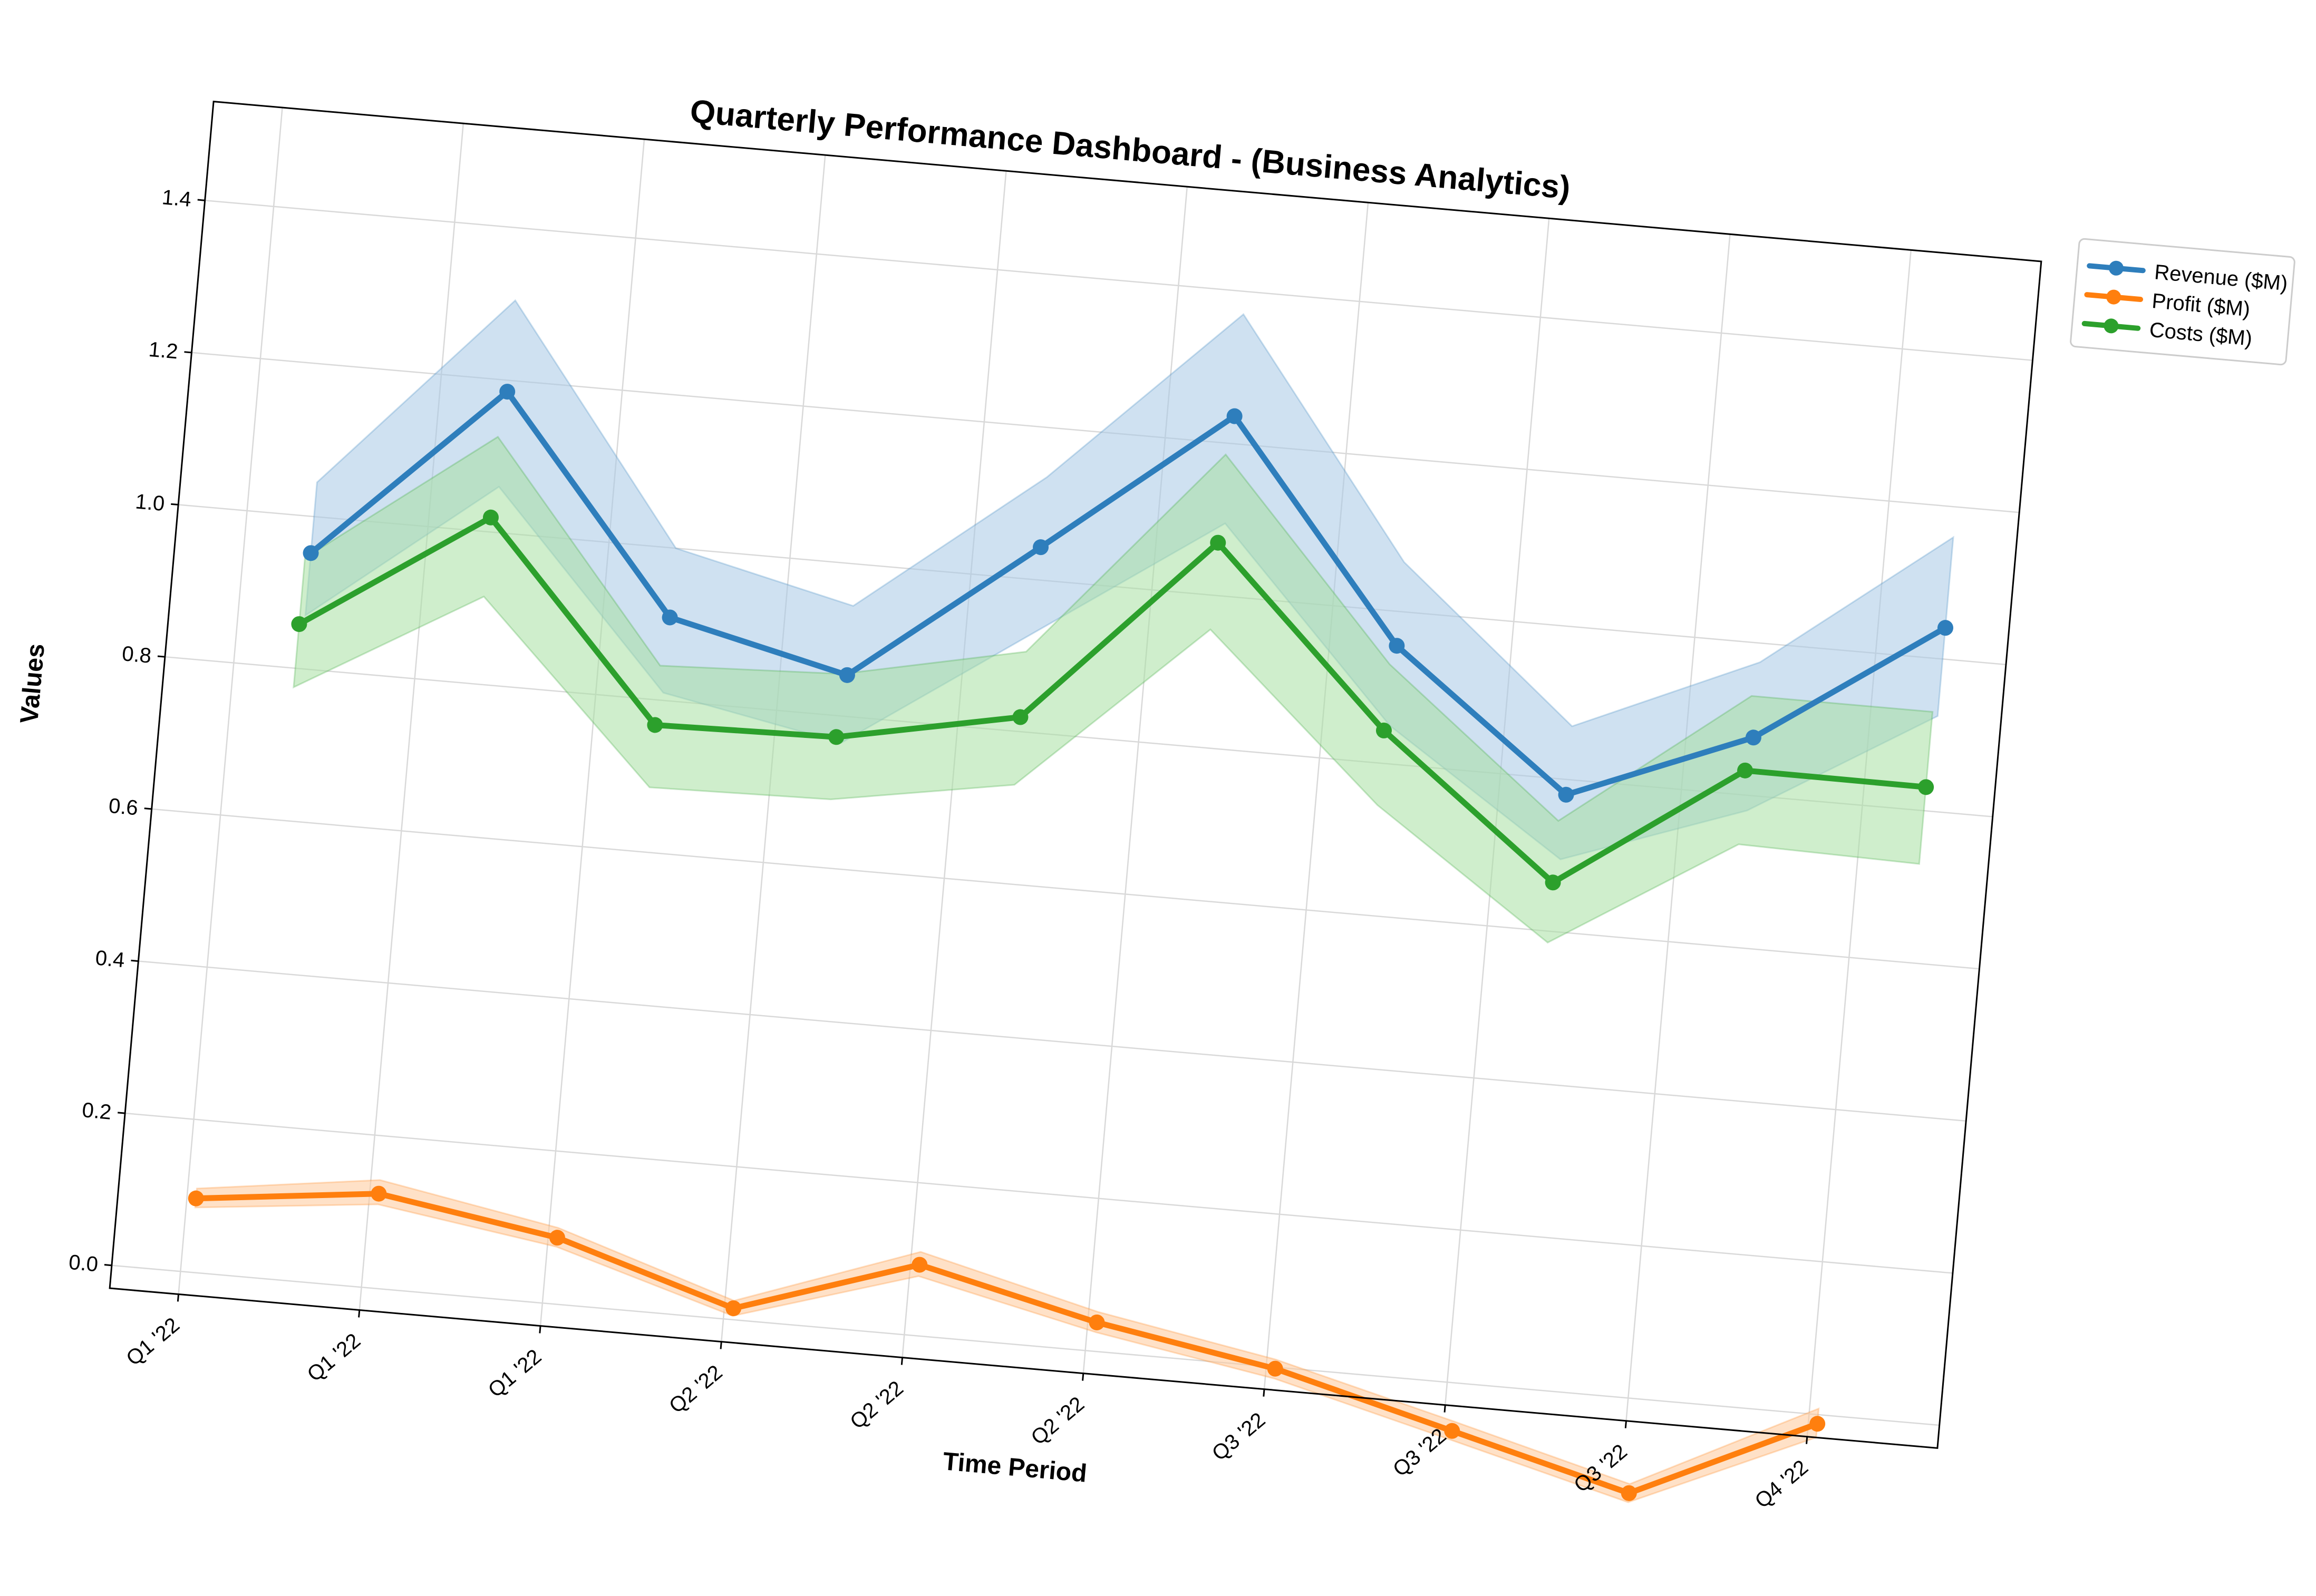 The width and height of the screenshot is (2316, 1596). What do you see at coordinates (32, 684) in the screenshot?
I see `y-axis-title: Values` at bounding box center [32, 684].